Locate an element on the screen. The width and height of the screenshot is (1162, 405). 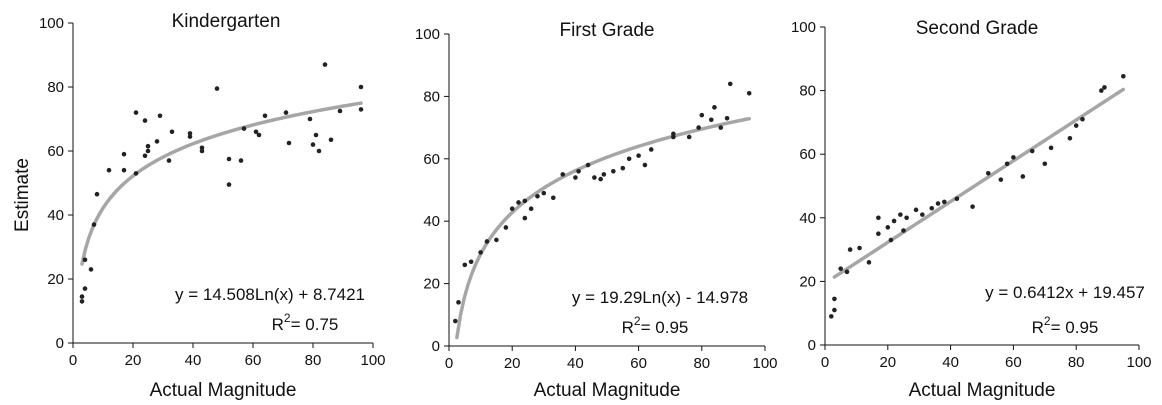
x-tick-label: 40 is located at coordinates (193, 360).